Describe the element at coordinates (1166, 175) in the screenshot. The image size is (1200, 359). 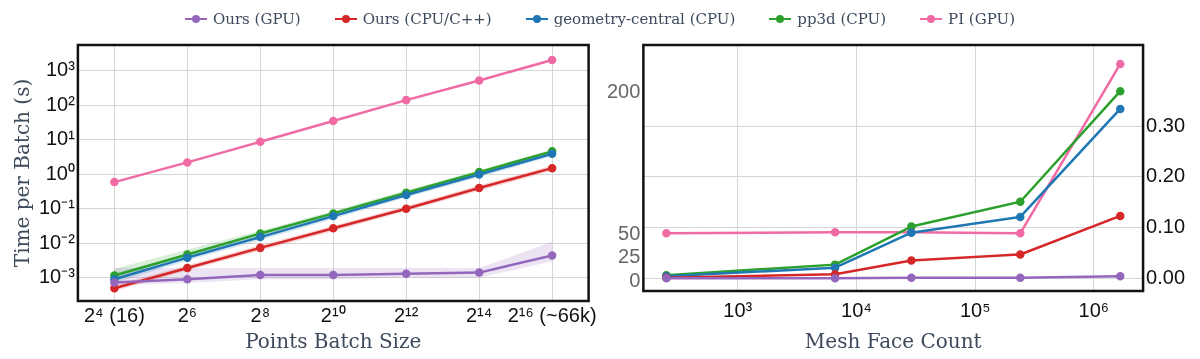
I see `y2-tick-label: 0.20` at that location.